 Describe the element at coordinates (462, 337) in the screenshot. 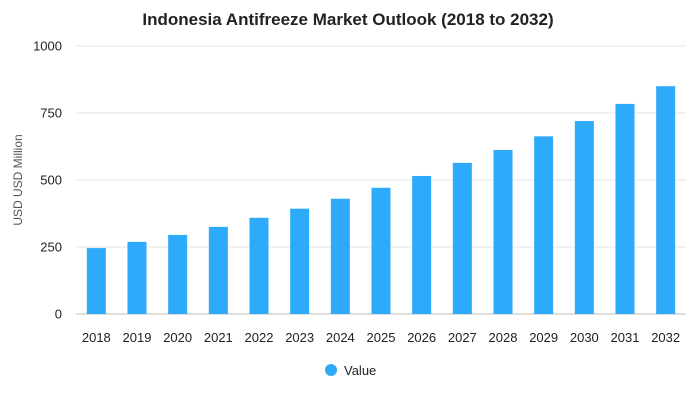

I see `x-tick-label: 2027` at that location.